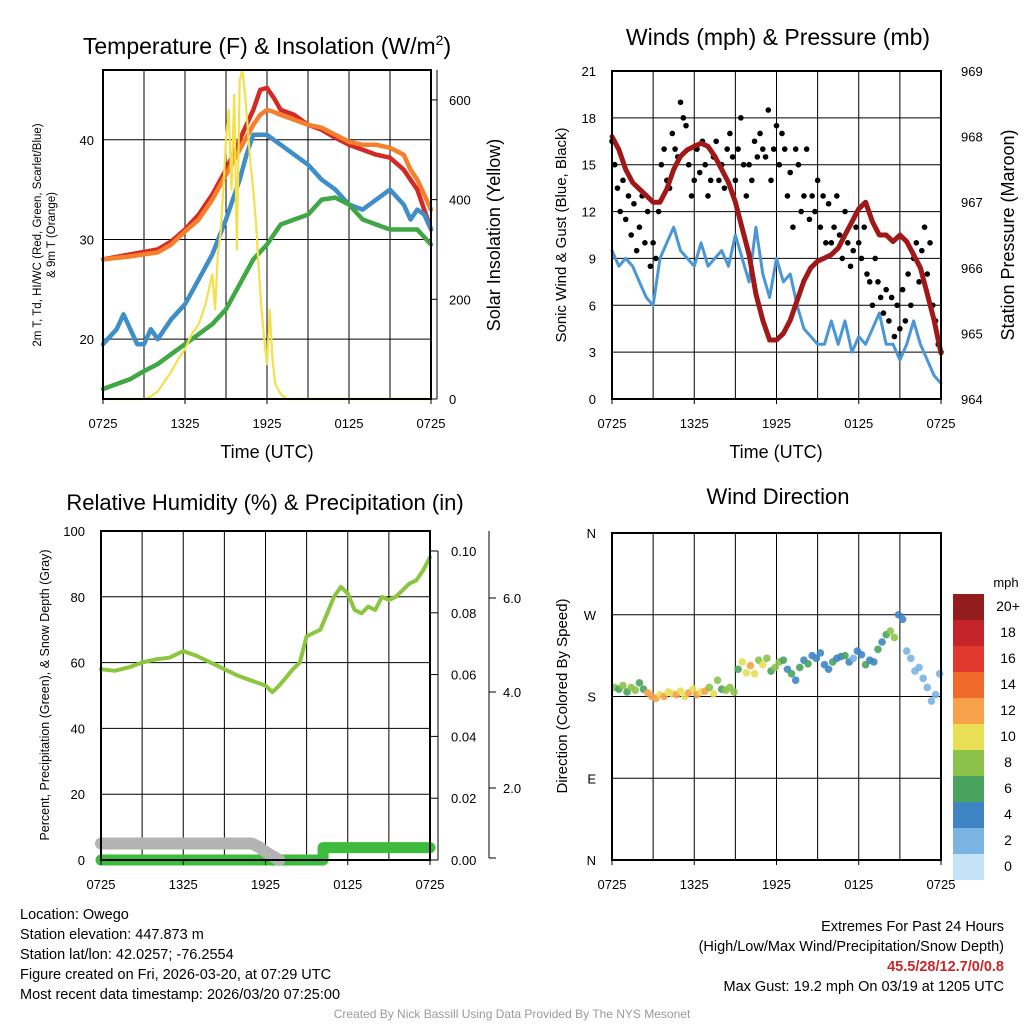  Describe the element at coordinates (589, 212) in the screenshot. I see `y-tick-label: 12` at that location.